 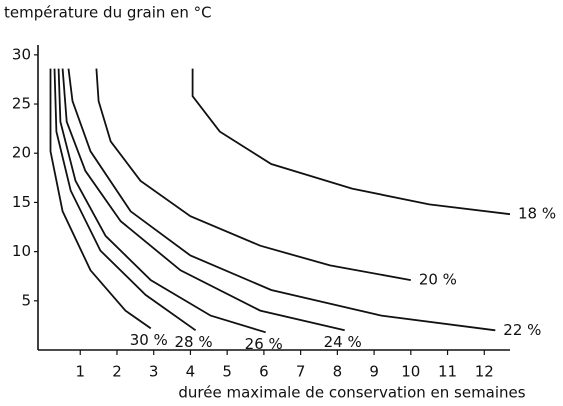 I want to click on y-tick-label: 10, so click(x=21, y=251).